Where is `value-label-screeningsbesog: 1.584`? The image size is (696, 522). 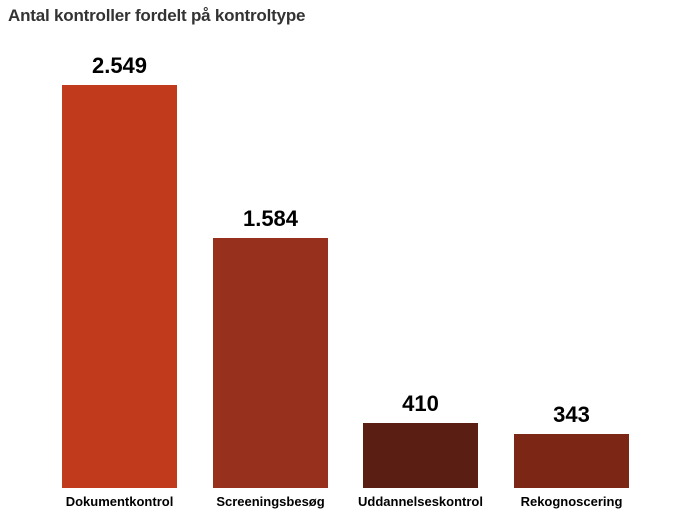
value-label-screeningsbesog: 1.584 is located at coordinates (270, 218).